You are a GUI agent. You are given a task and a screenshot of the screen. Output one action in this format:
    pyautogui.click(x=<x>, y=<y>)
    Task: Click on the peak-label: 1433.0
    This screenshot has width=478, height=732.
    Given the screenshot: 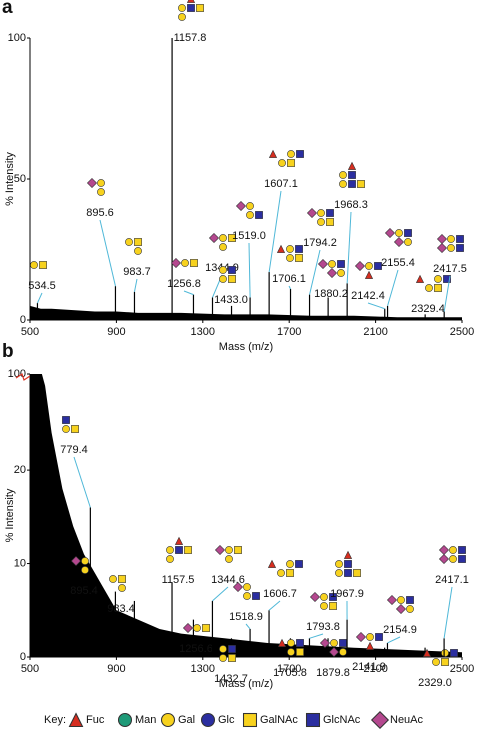 What is the action you would take?
    pyautogui.click(x=231, y=300)
    